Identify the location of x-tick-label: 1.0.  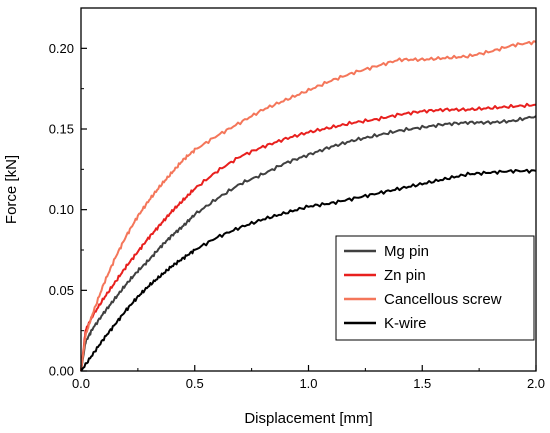
(308, 383).